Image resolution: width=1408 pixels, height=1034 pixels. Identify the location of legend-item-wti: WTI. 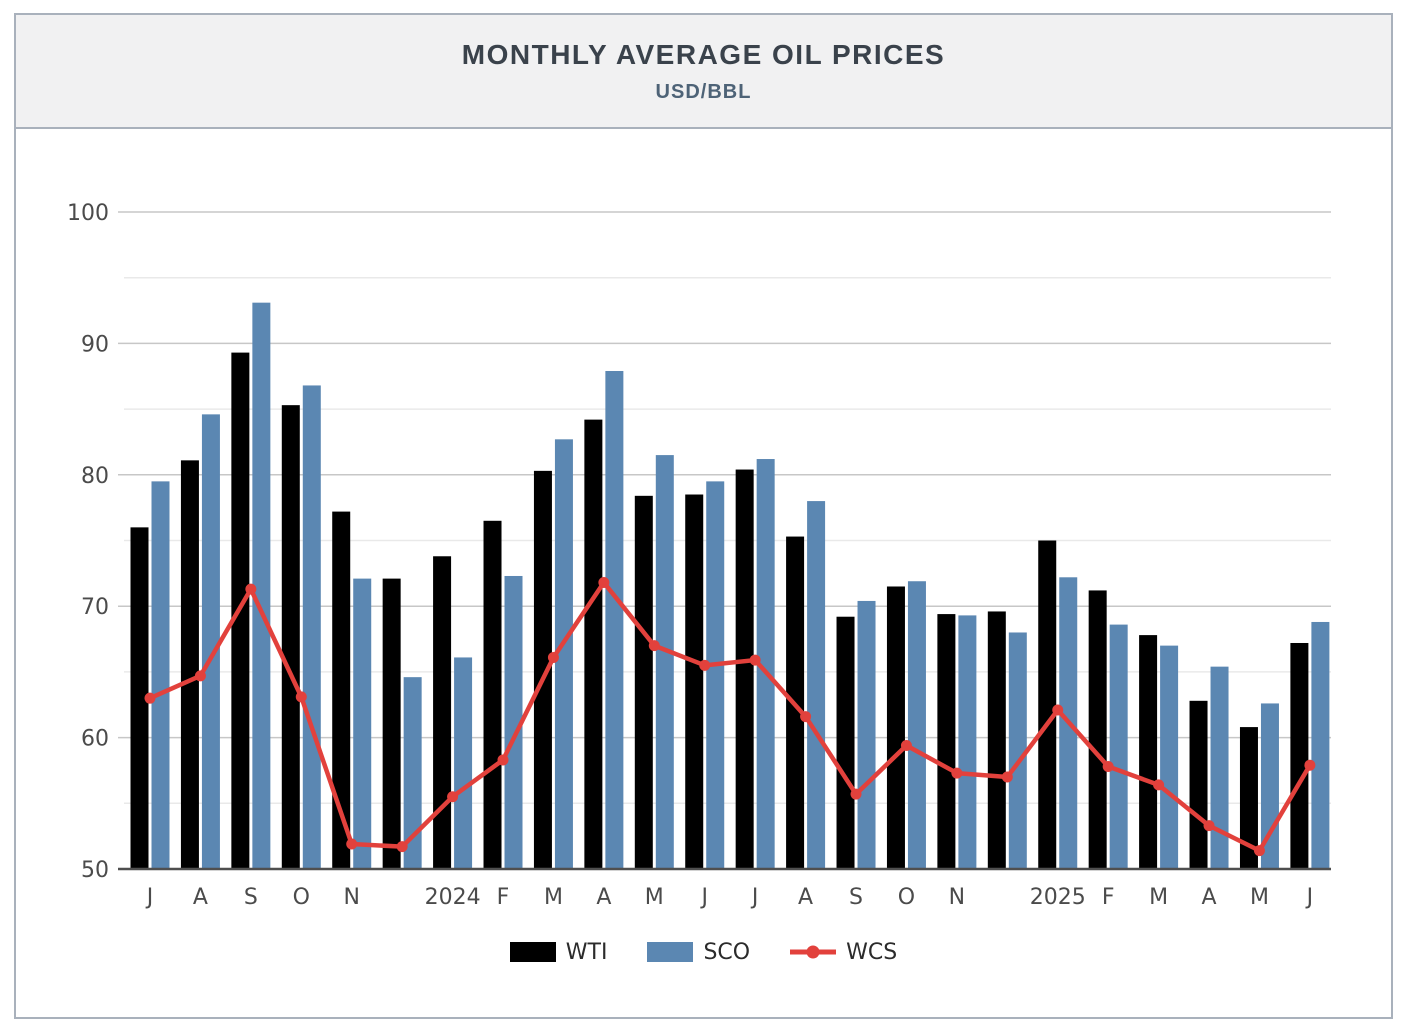
(558, 952).